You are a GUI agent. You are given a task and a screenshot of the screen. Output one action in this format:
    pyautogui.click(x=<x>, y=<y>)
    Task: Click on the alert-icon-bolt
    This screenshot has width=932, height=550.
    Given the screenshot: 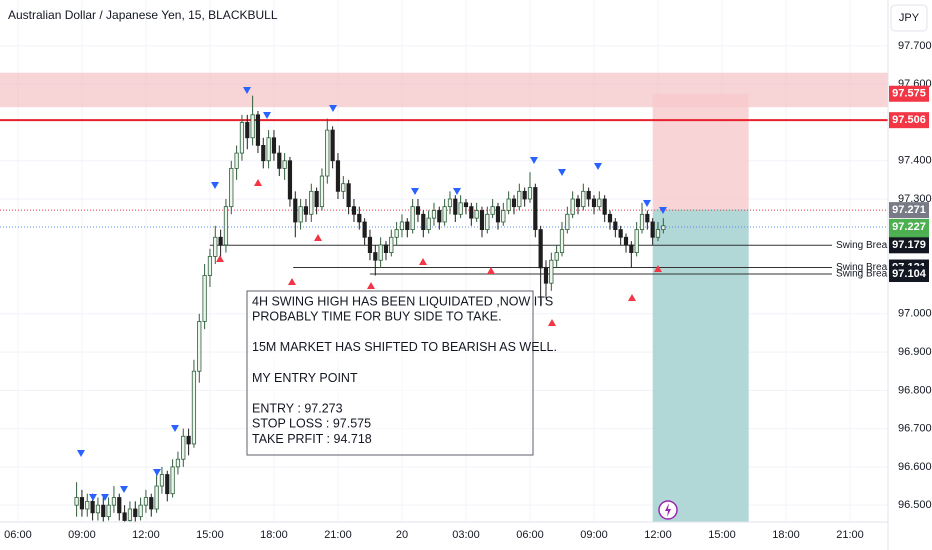 What is the action you would take?
    pyautogui.click(x=668, y=510)
    